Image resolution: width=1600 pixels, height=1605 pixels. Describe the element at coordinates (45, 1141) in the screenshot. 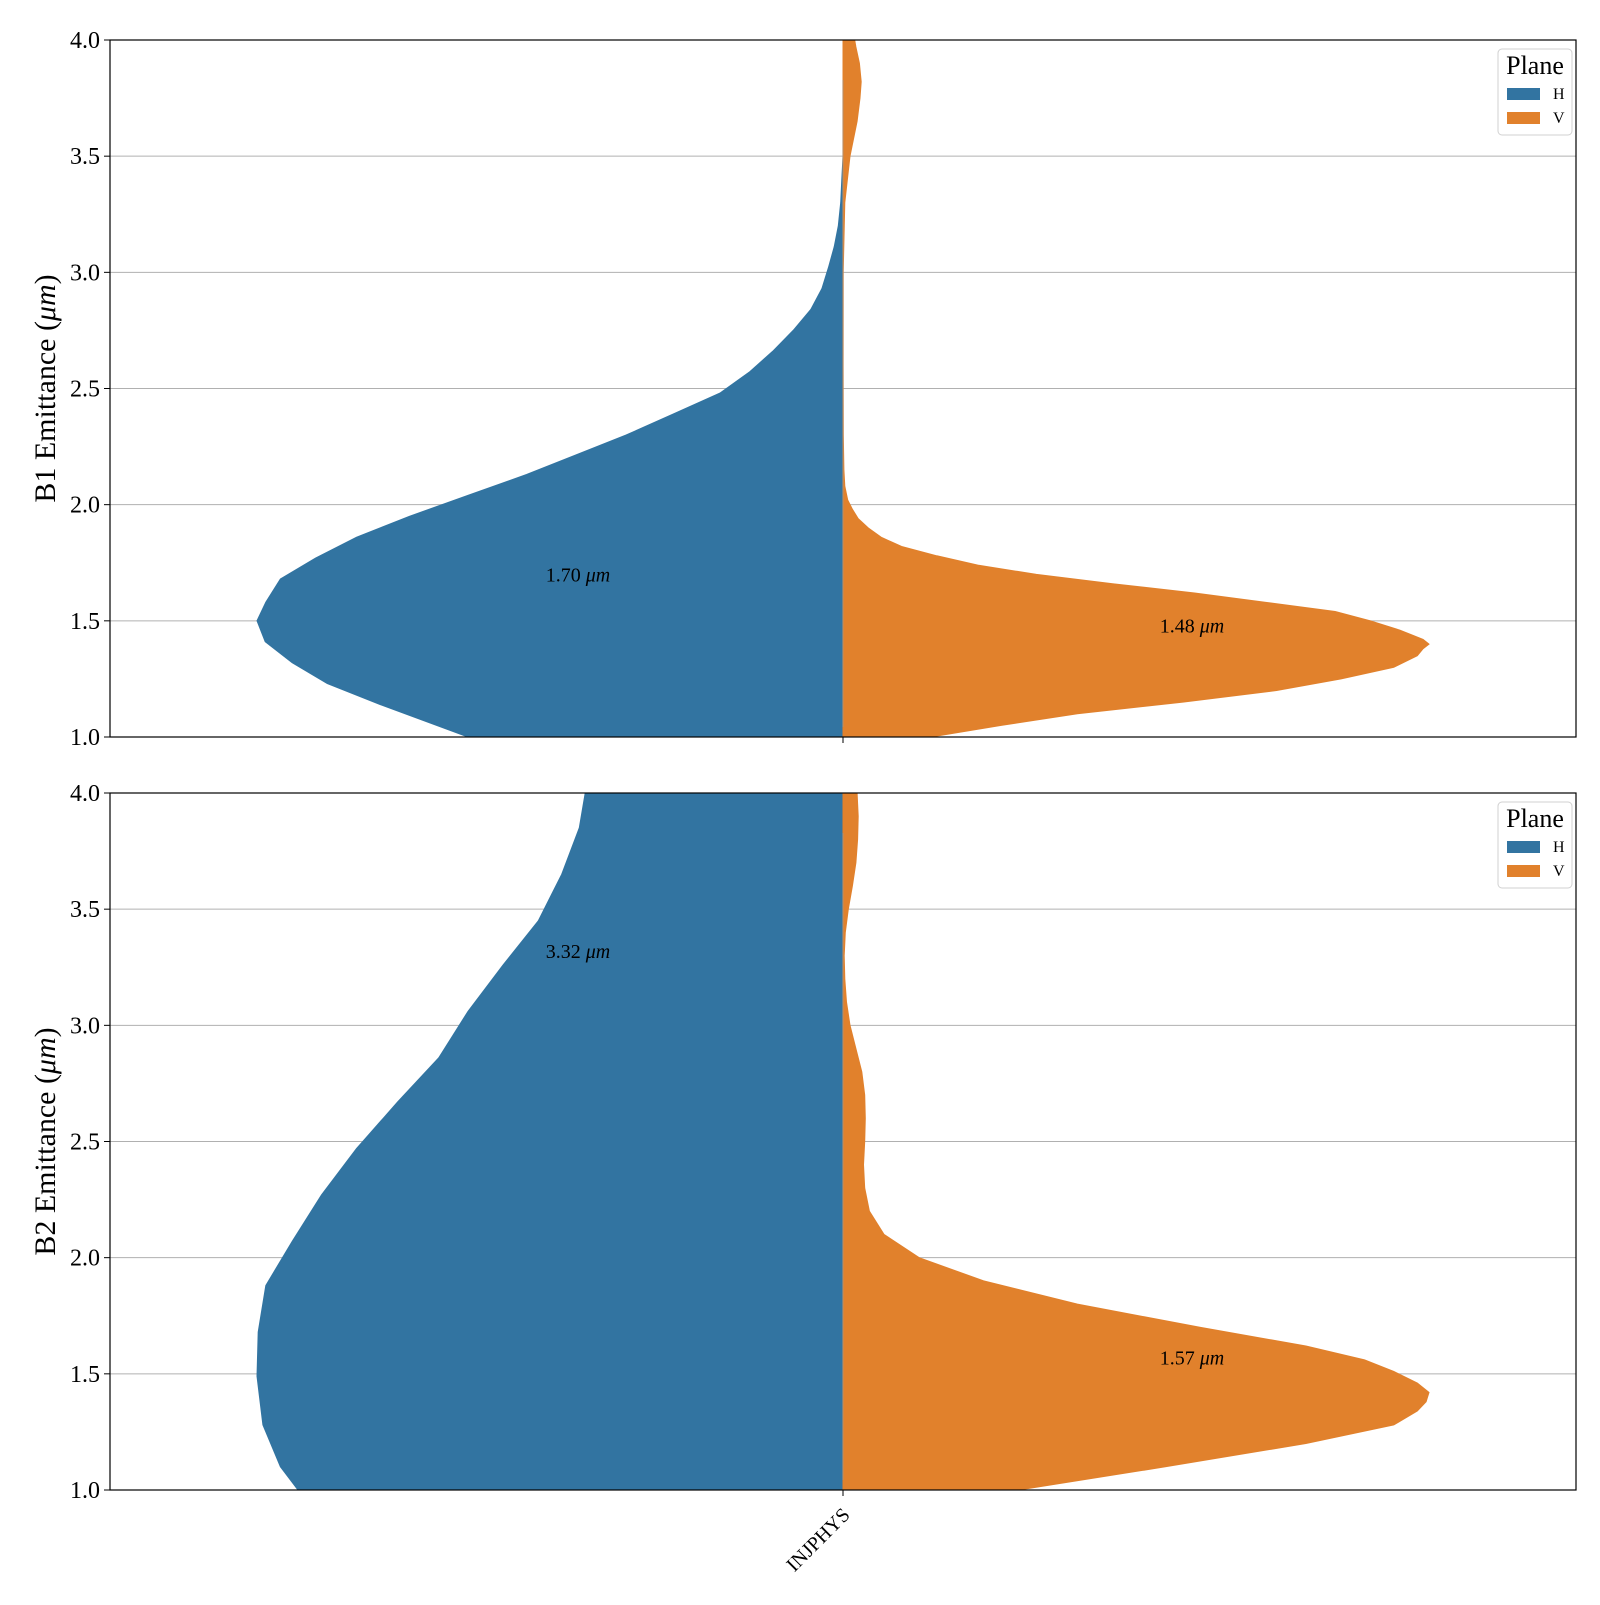

I see `y-axis-label: B2 Emittance (μm)` at that location.